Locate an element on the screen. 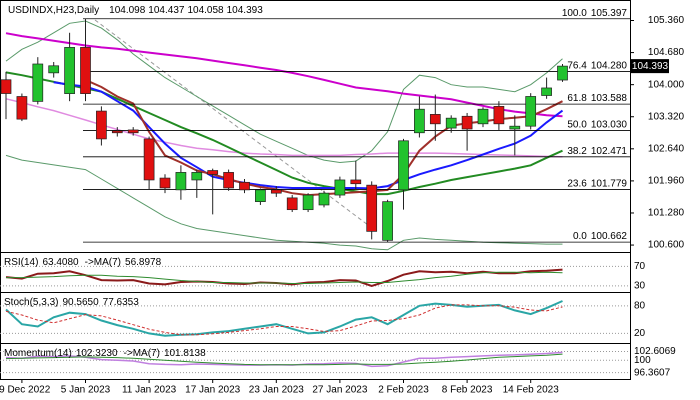 Image resolution: width=700 pixels, height=400 pixels. panel-title: Momentum(14) 102.3230 ->MA(7) 101.8138 is located at coordinates (105, 353).